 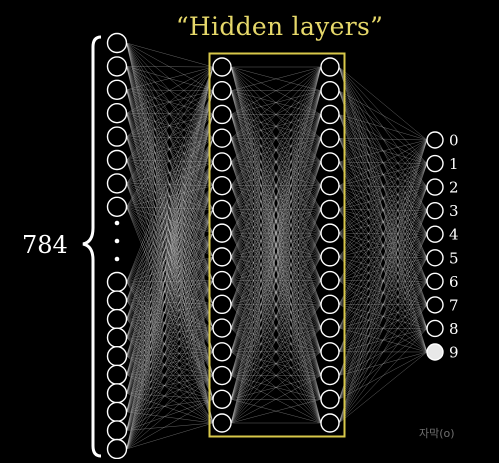 I want to click on edges-hidden2-to-output, so click(x=383, y=245).